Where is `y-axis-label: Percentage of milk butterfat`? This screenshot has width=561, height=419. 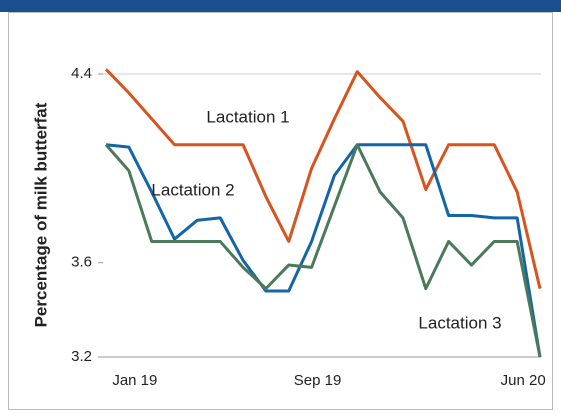 y-axis-label: Percentage of milk butterfat is located at coordinates (40, 214).